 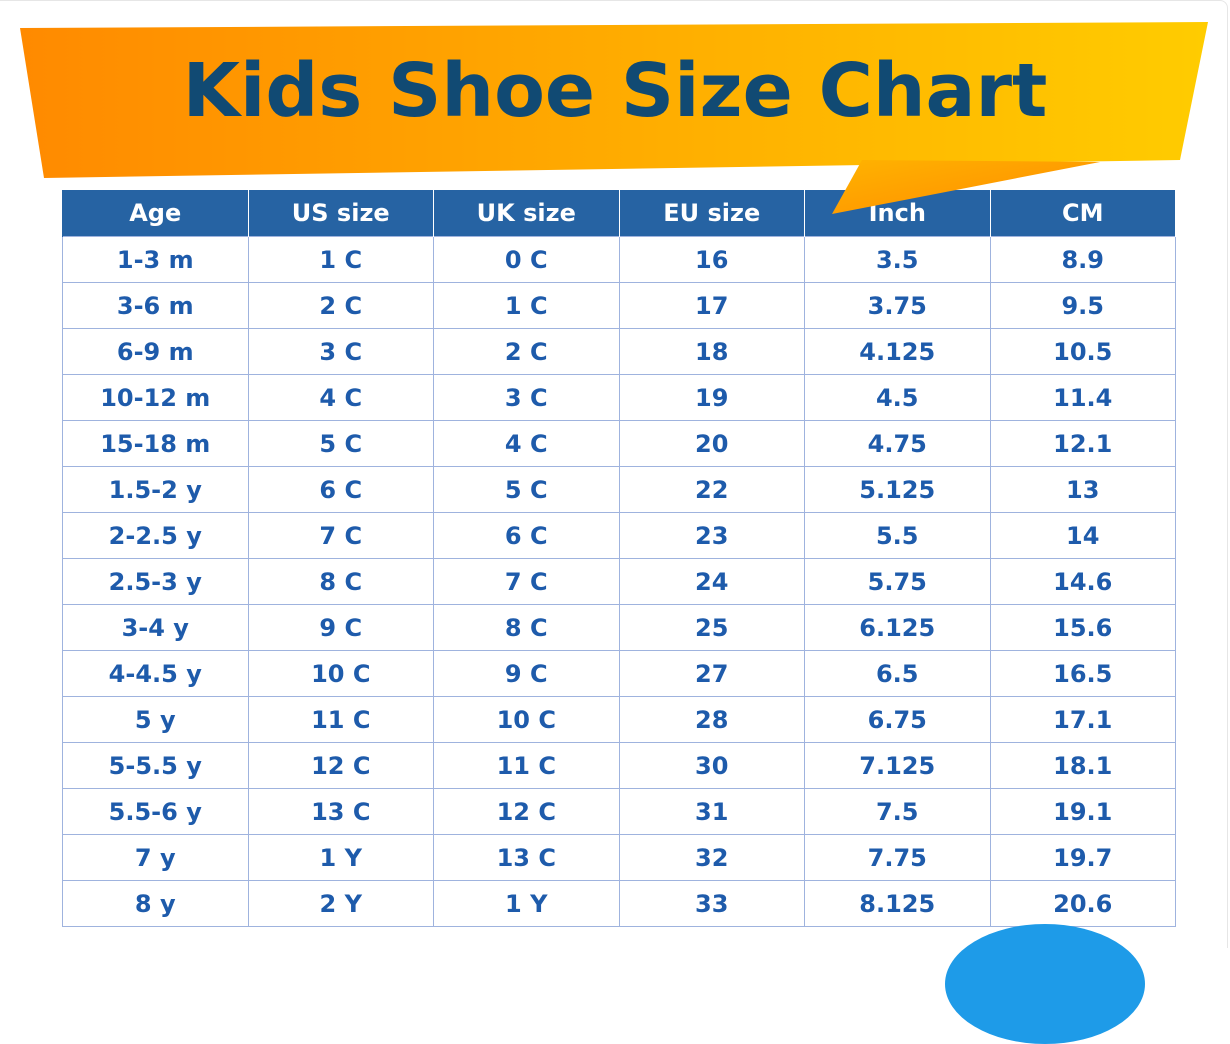 I want to click on title-banner, so click(x=614, y=100).